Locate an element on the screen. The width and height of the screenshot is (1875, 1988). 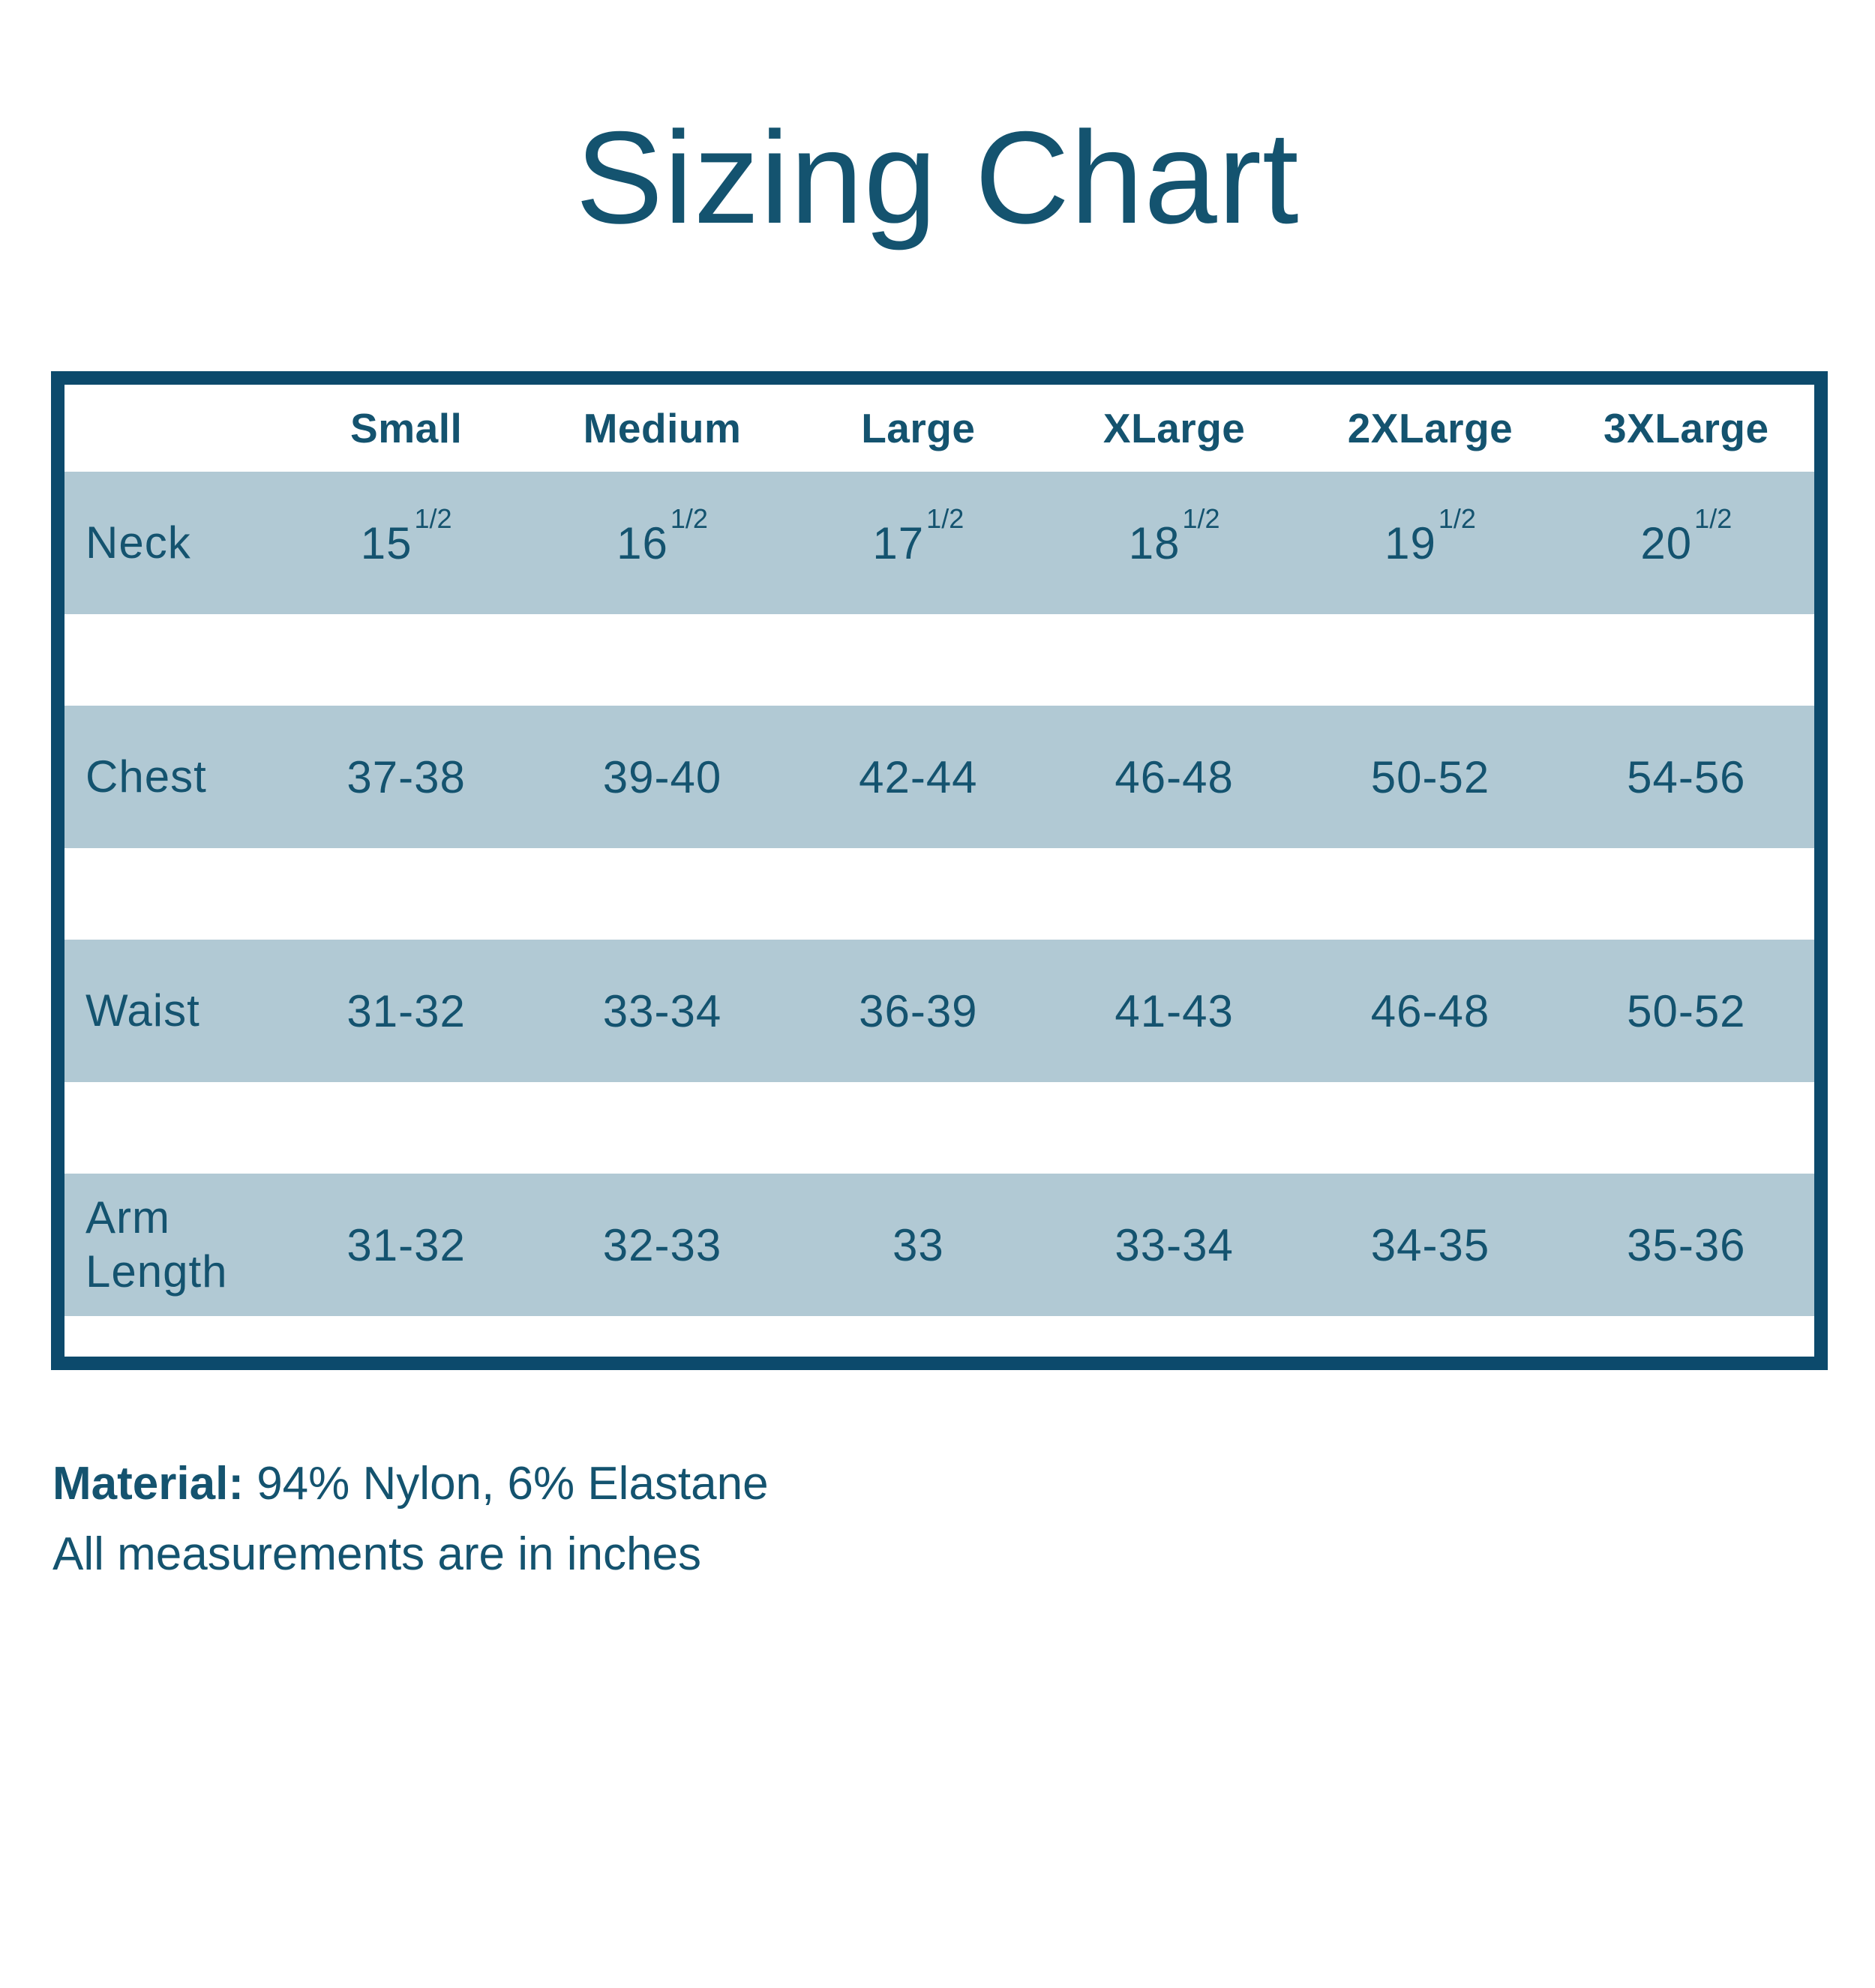
table-row: Waist 31-32 33-34 36-39 41-43 46-48 50-52 is located at coordinates (939, 1011).